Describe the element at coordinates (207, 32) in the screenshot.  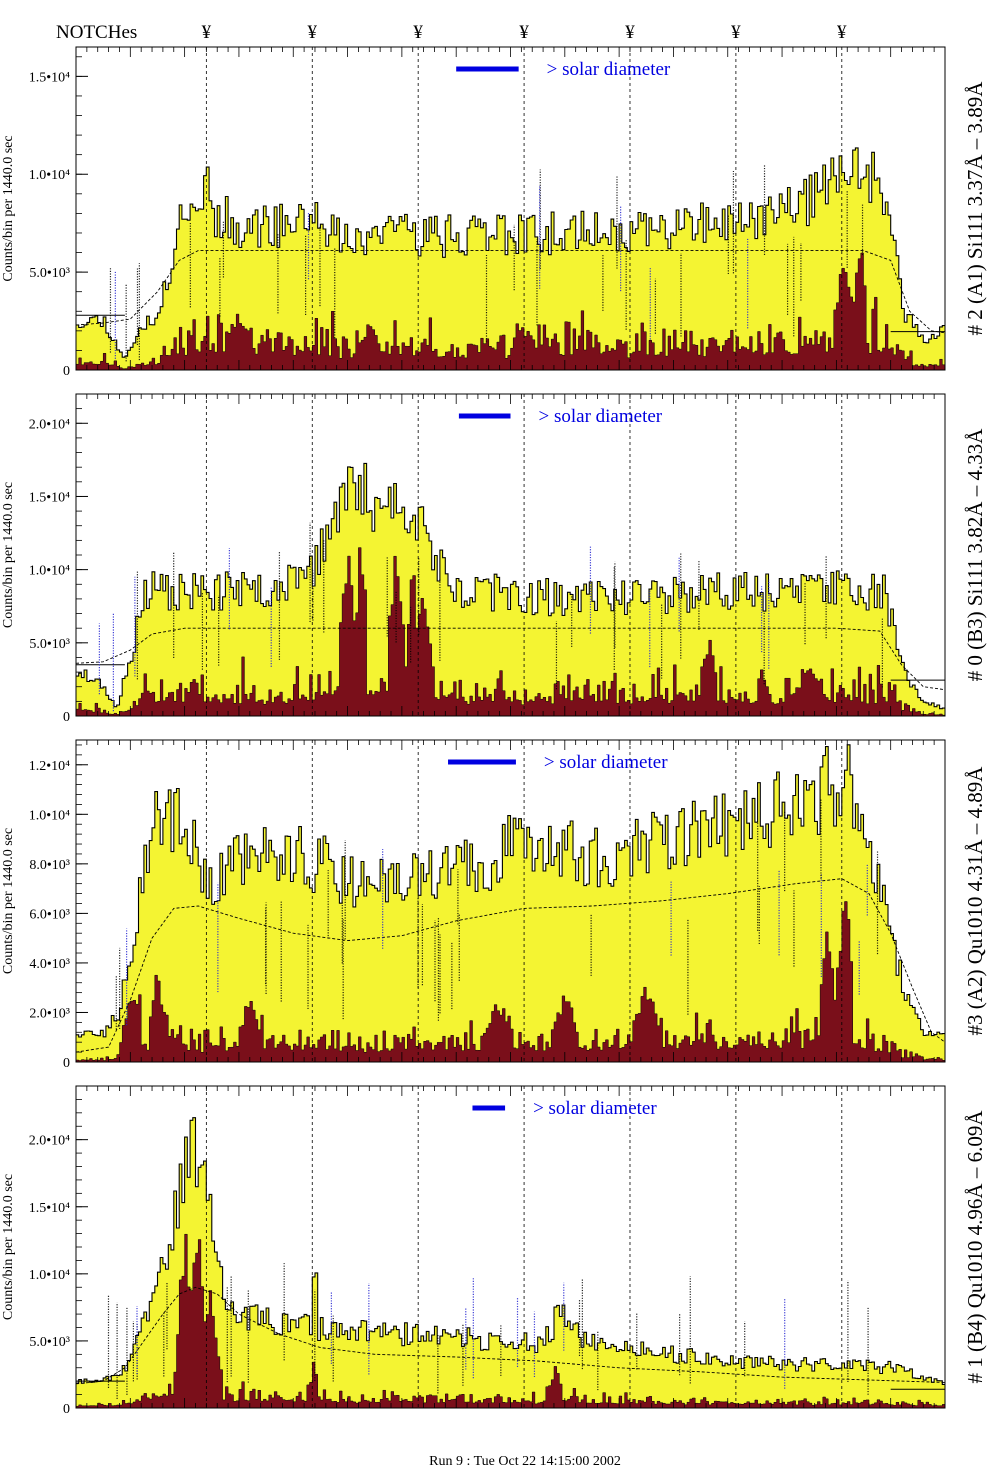
I see `notch-marker-1: ¥` at that location.